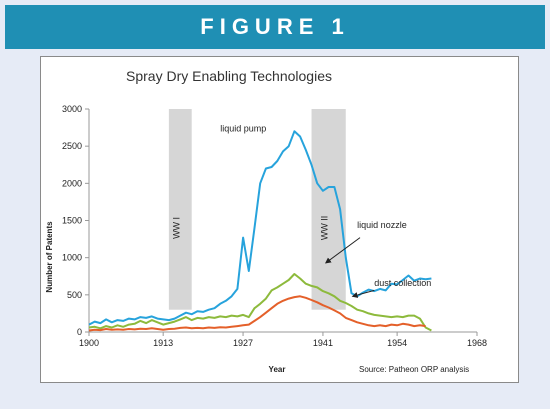 The height and width of the screenshot is (409, 550). I want to click on annotation-dust-collection: dust collection, so click(402, 283).